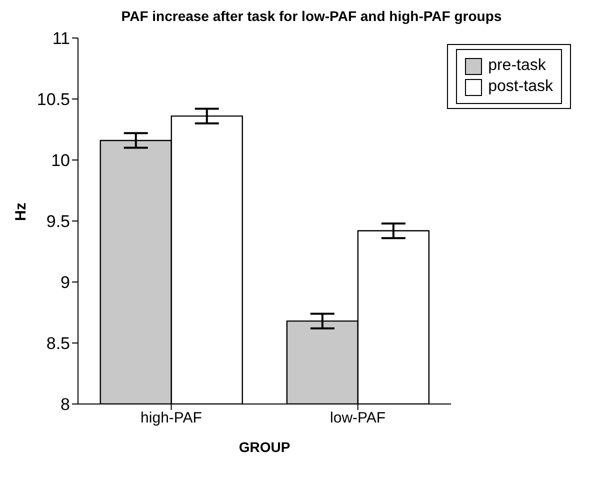 The width and height of the screenshot is (603, 478). I want to click on x-axis-title: GROUP, so click(264, 447).